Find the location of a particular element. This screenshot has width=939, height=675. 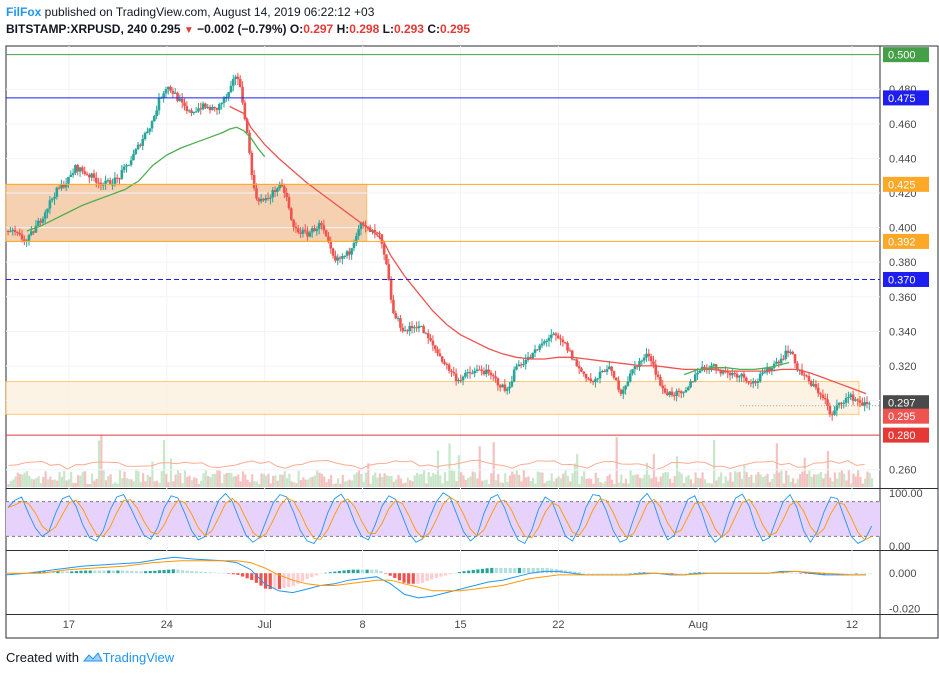

author-name: FilFox is located at coordinates (24, 12).